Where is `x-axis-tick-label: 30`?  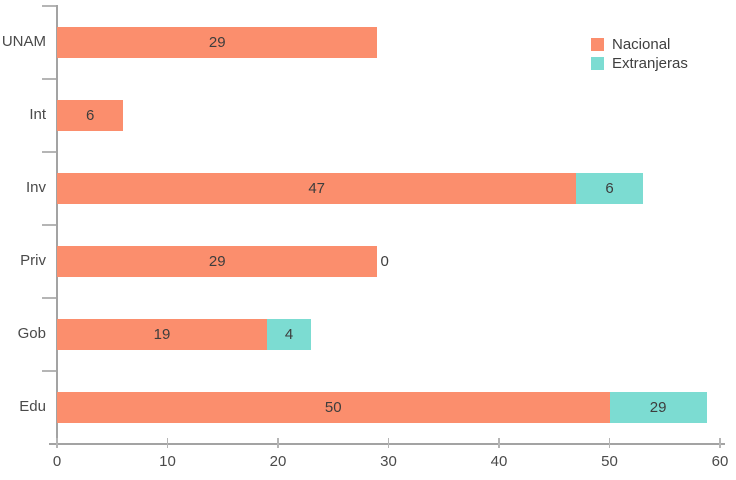 x-axis-tick-label: 30 is located at coordinates (388, 461).